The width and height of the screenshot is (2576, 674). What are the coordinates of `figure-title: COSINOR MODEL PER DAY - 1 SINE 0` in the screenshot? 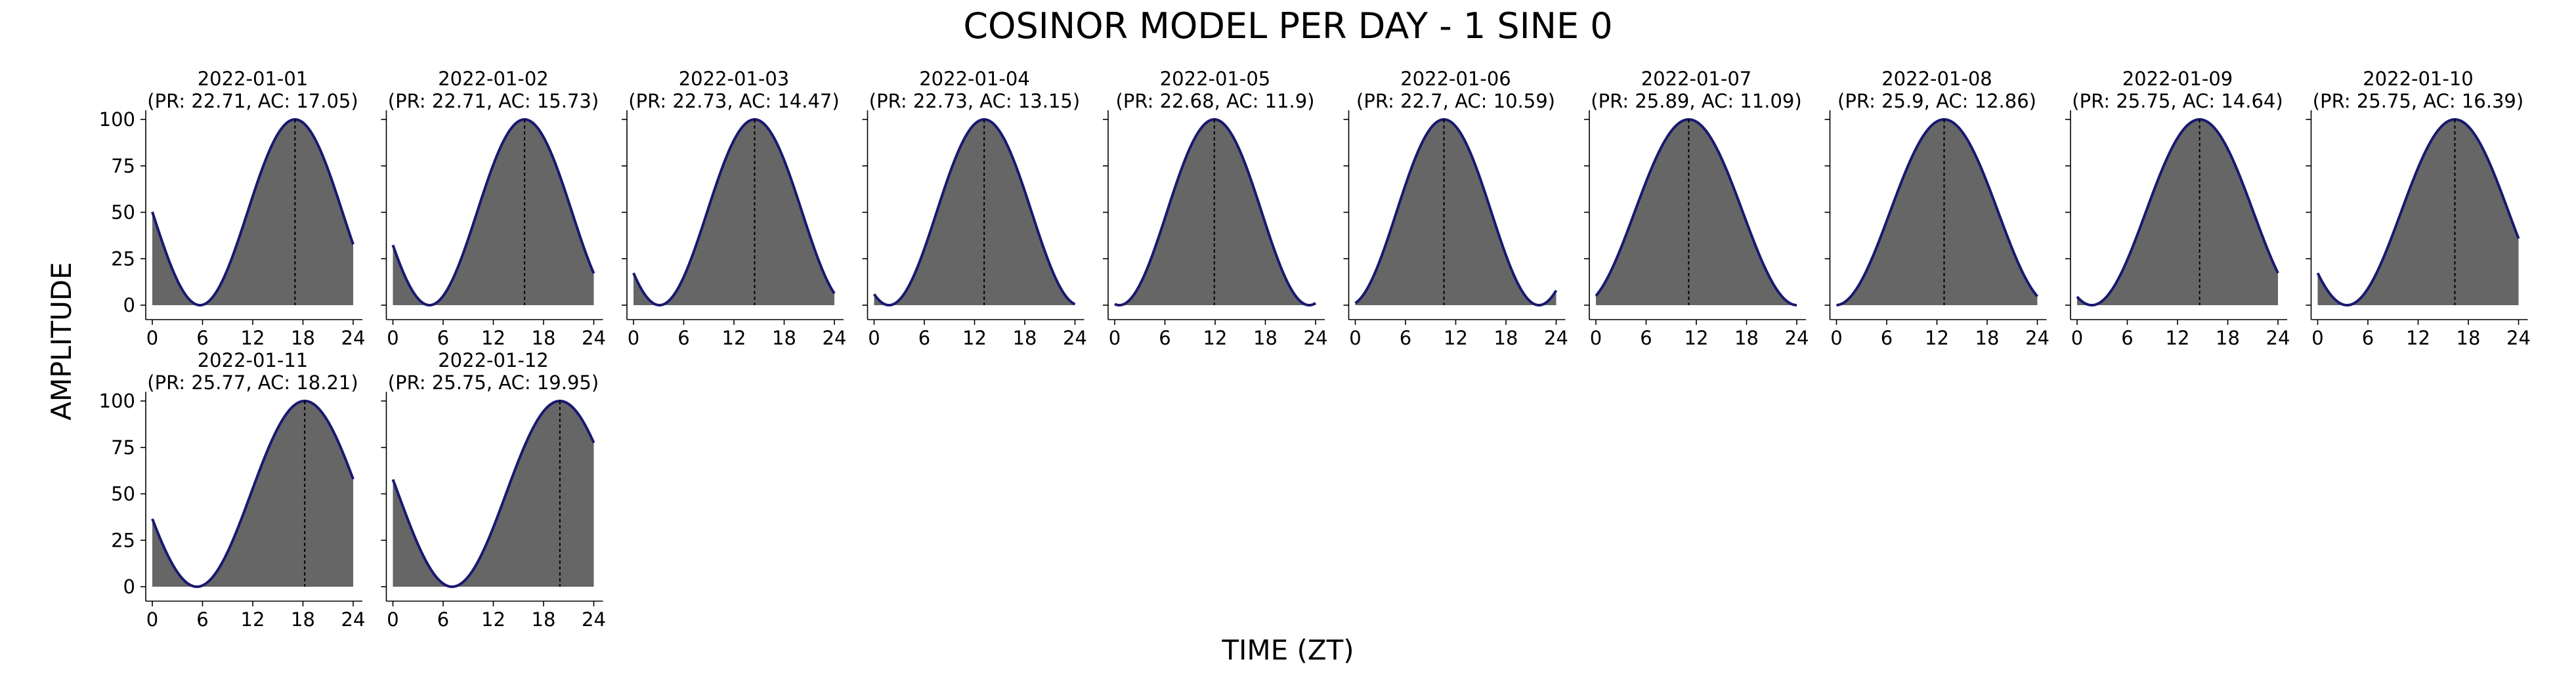 It's located at (1287, 26).